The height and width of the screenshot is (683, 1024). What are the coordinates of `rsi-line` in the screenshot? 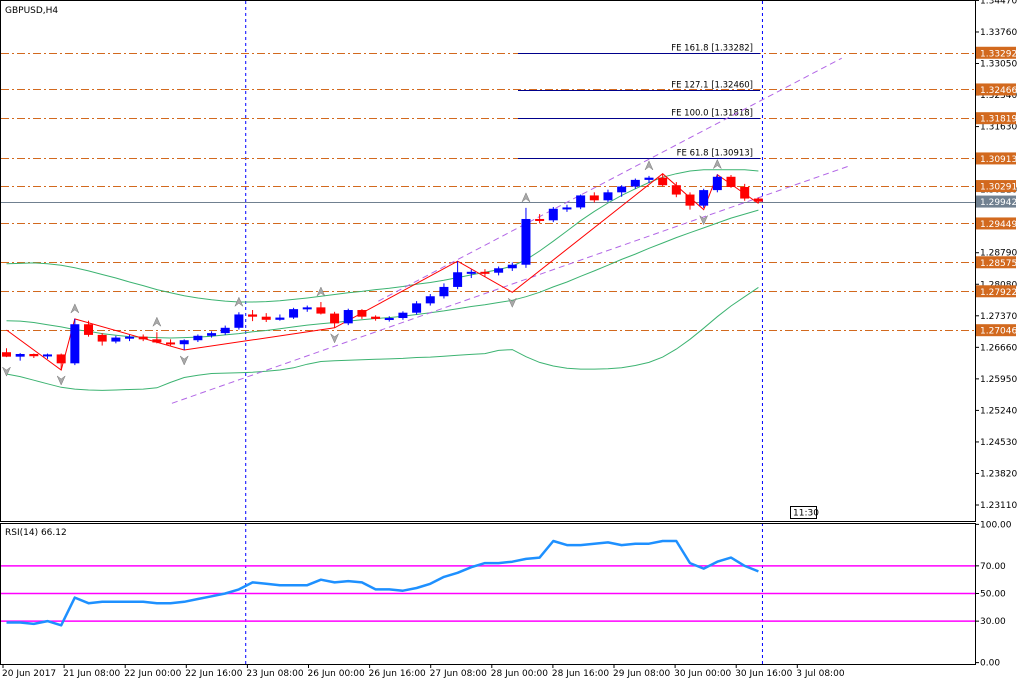 It's located at (382, 583).